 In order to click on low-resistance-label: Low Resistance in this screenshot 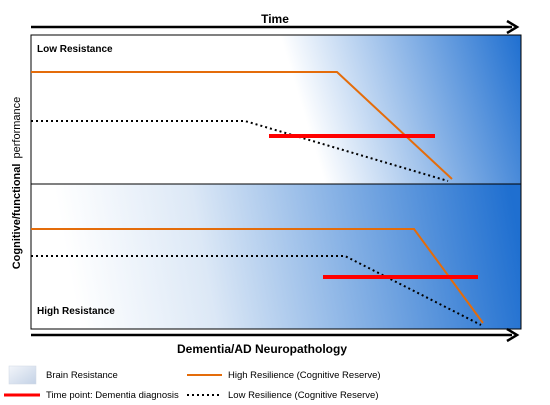, I will do `click(75, 49)`.